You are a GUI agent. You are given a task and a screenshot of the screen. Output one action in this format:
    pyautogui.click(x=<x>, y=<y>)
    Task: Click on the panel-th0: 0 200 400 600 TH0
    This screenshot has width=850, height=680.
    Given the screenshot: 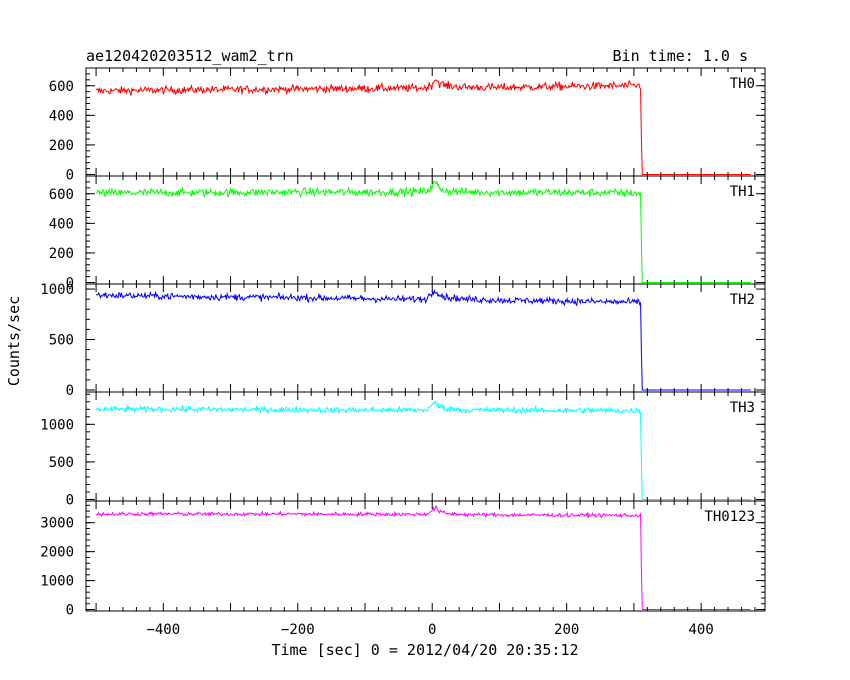 What is the action you would take?
    pyautogui.click(x=407, y=125)
    